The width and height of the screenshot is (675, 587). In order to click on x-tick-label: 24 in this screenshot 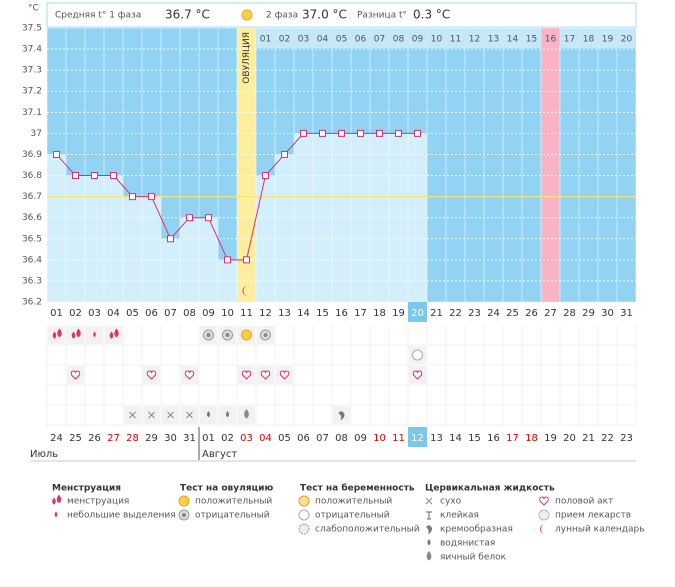, I will do `click(493, 313)`.